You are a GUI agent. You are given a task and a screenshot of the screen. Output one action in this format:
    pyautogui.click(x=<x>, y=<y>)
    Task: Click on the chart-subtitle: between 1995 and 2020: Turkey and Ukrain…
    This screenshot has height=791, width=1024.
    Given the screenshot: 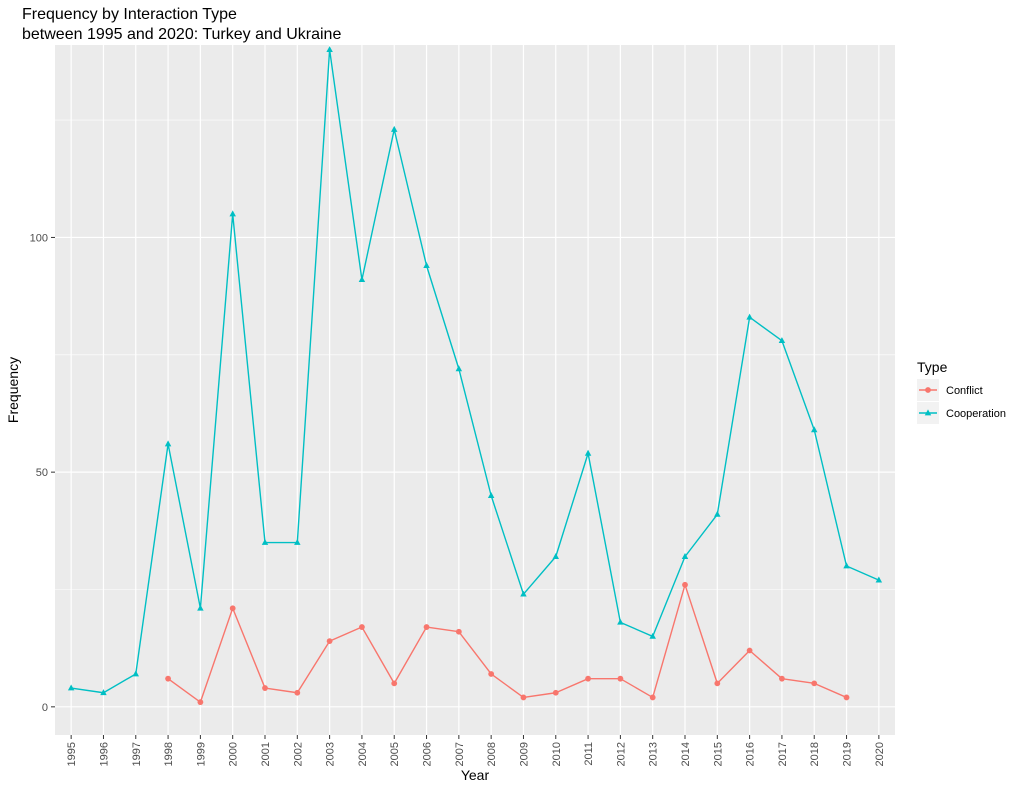 What is the action you would take?
    pyautogui.click(x=181, y=34)
    